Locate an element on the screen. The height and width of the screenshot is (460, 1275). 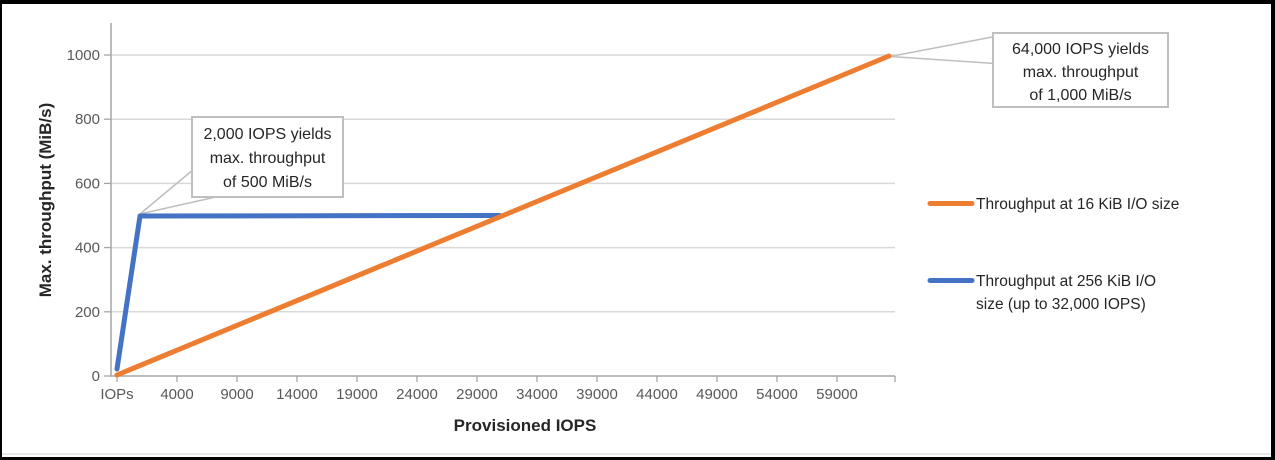
callout-500mibs-line3: of 500 MiB/s is located at coordinates (267, 182).